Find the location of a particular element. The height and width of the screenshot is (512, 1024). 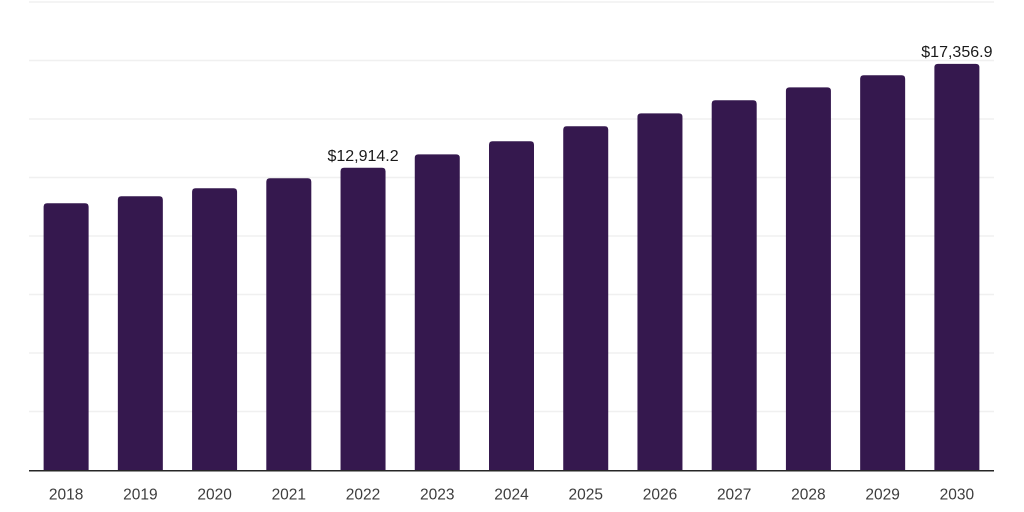

x-tick-label-2029: 2029 is located at coordinates (882, 495).